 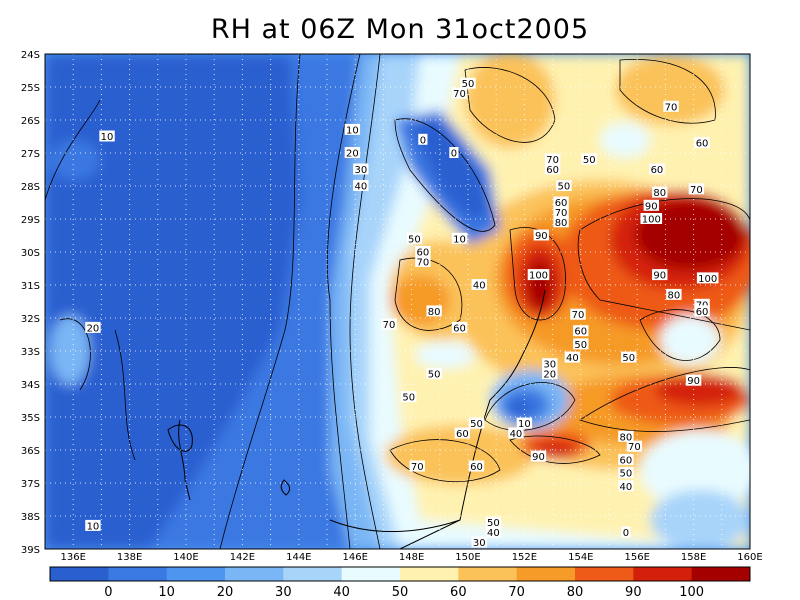 What do you see at coordinates (129, 557) in the screenshot?
I see `lon-tick-label: 138E` at bounding box center [129, 557].